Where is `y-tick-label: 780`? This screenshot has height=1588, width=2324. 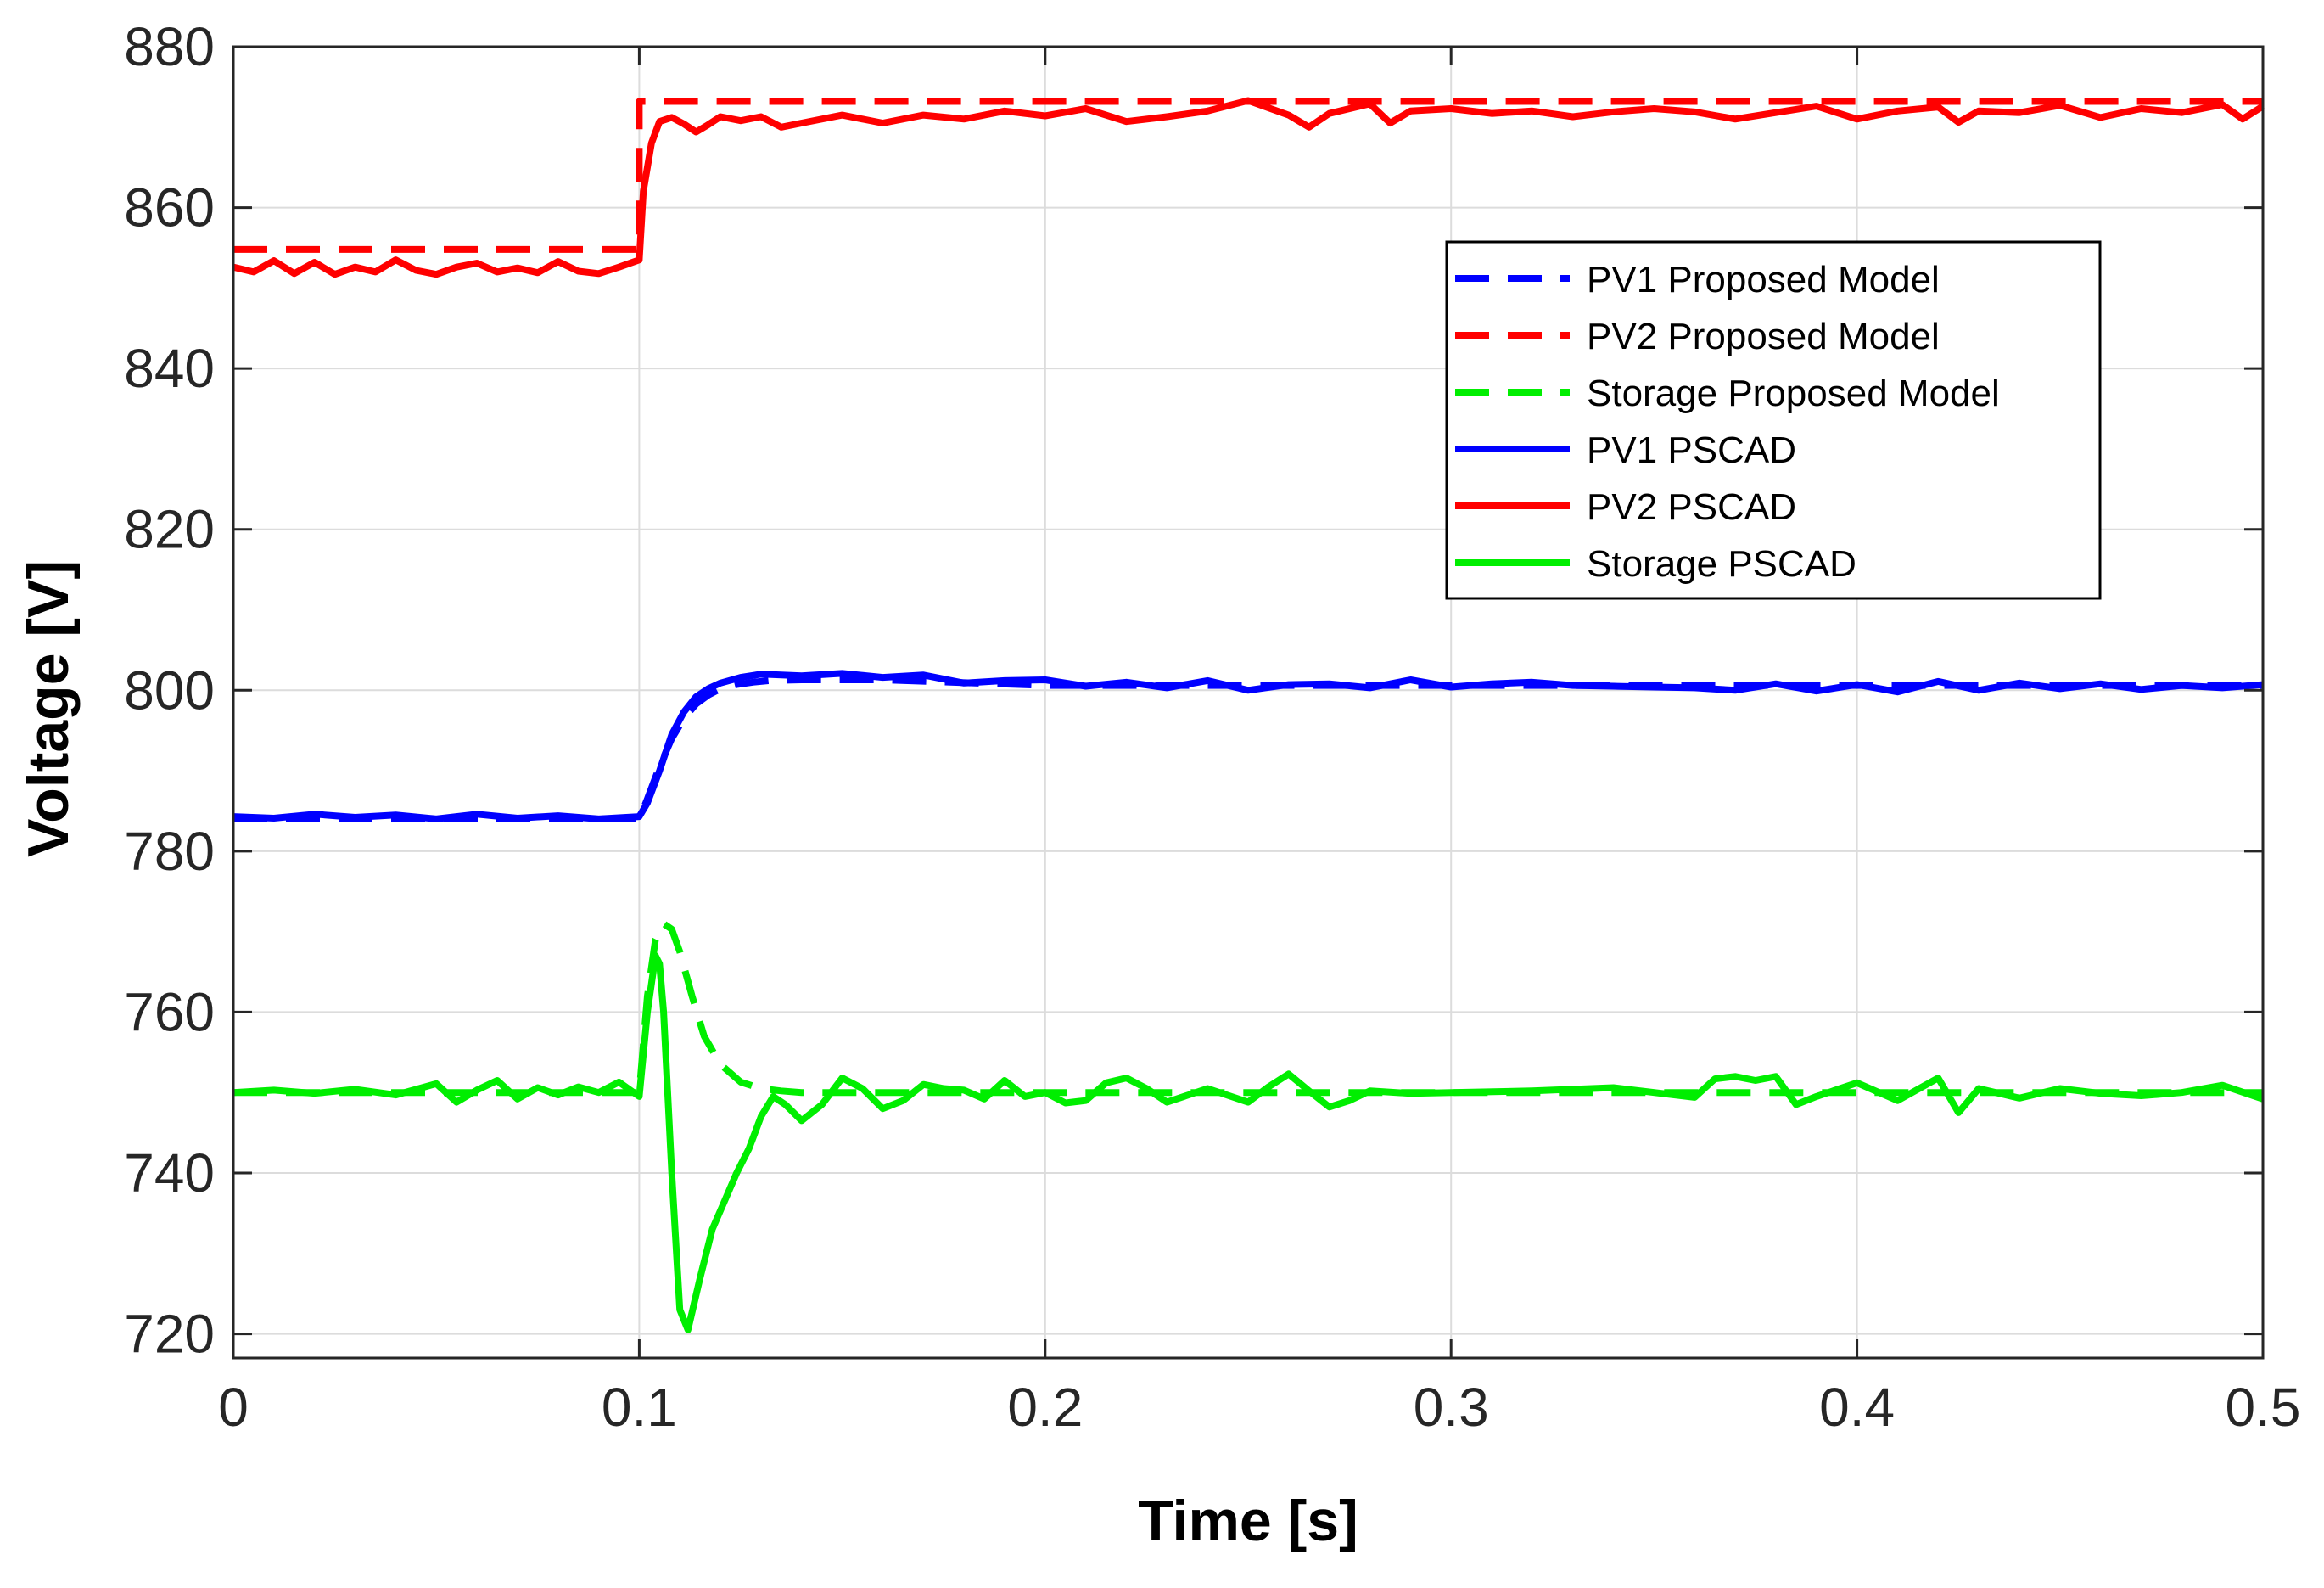
y-tick-label: 780 is located at coordinates (169, 852).